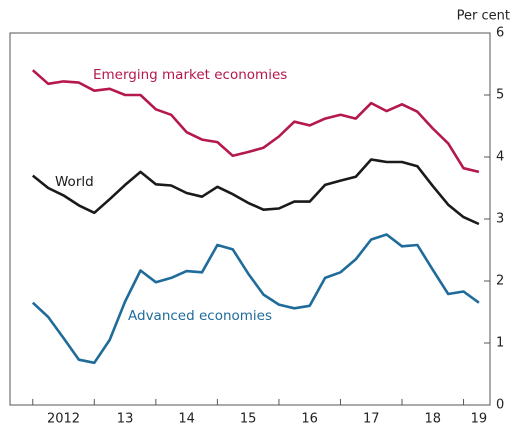 This screenshot has height=427, width=519. What do you see at coordinates (63, 419) in the screenshot?
I see `x-tick-label: 2012` at bounding box center [63, 419].